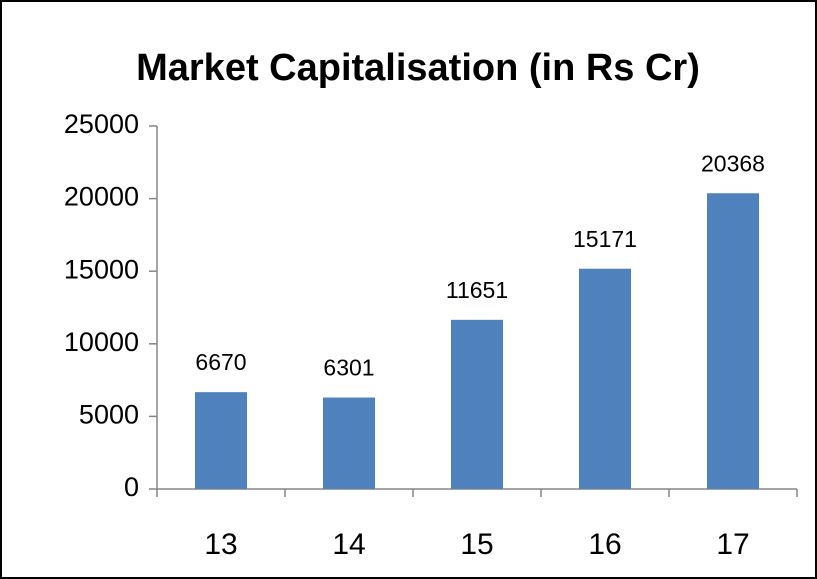 This screenshot has width=817, height=579. What do you see at coordinates (604, 544) in the screenshot?
I see `x-tick-label: 16` at bounding box center [604, 544].